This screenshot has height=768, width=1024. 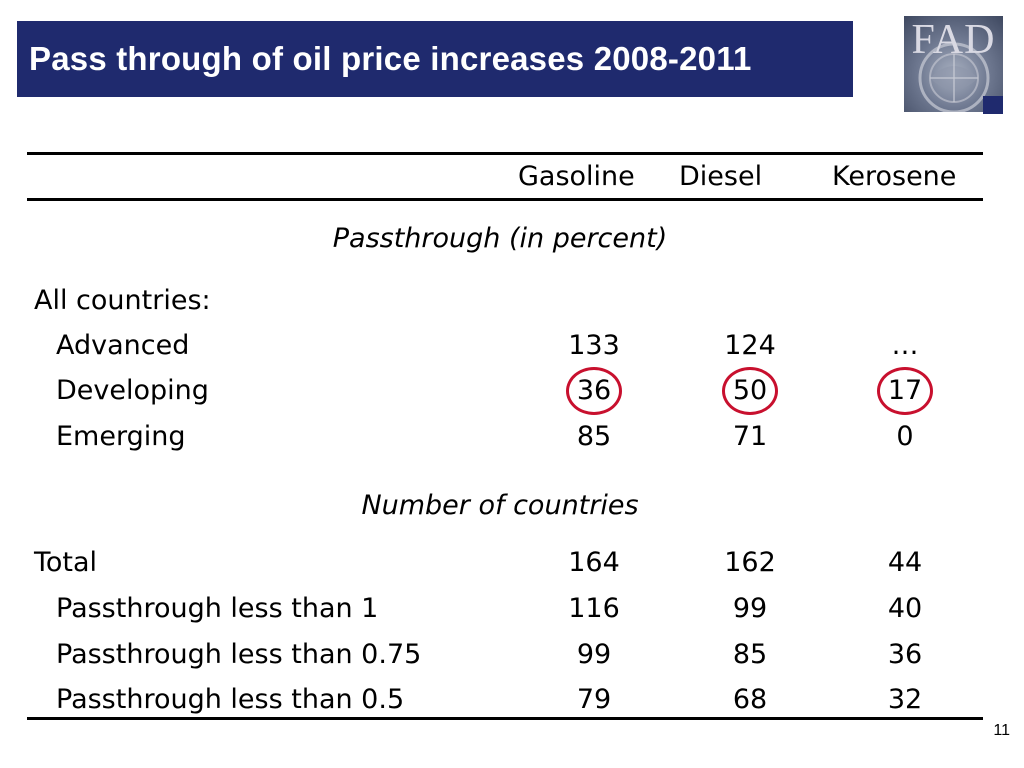 What do you see at coordinates (750, 608) in the screenshot?
I see `cell-lt1-diesel: 99` at bounding box center [750, 608].